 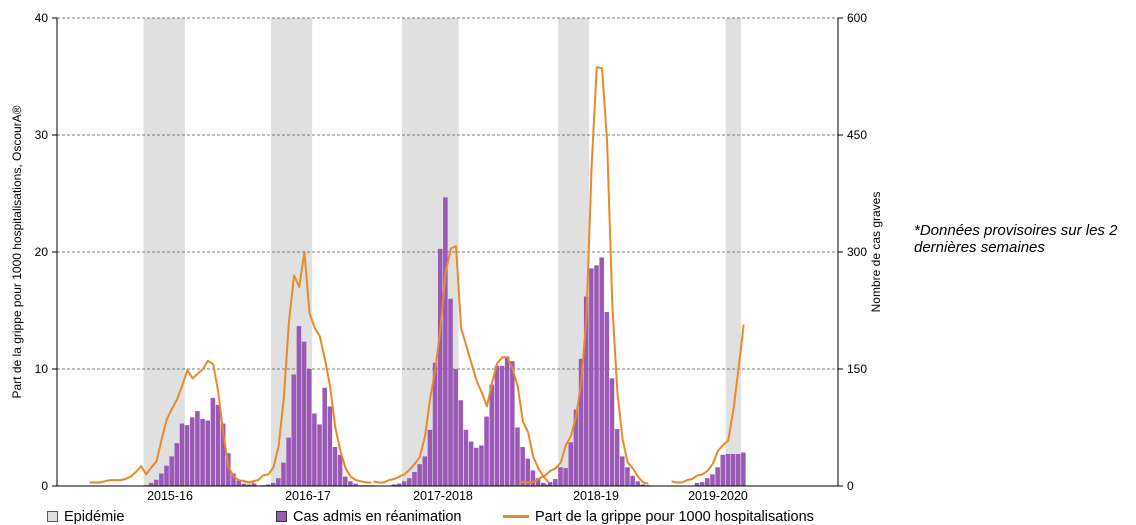 I want to click on season-label: 2019-2020, so click(x=718, y=496).